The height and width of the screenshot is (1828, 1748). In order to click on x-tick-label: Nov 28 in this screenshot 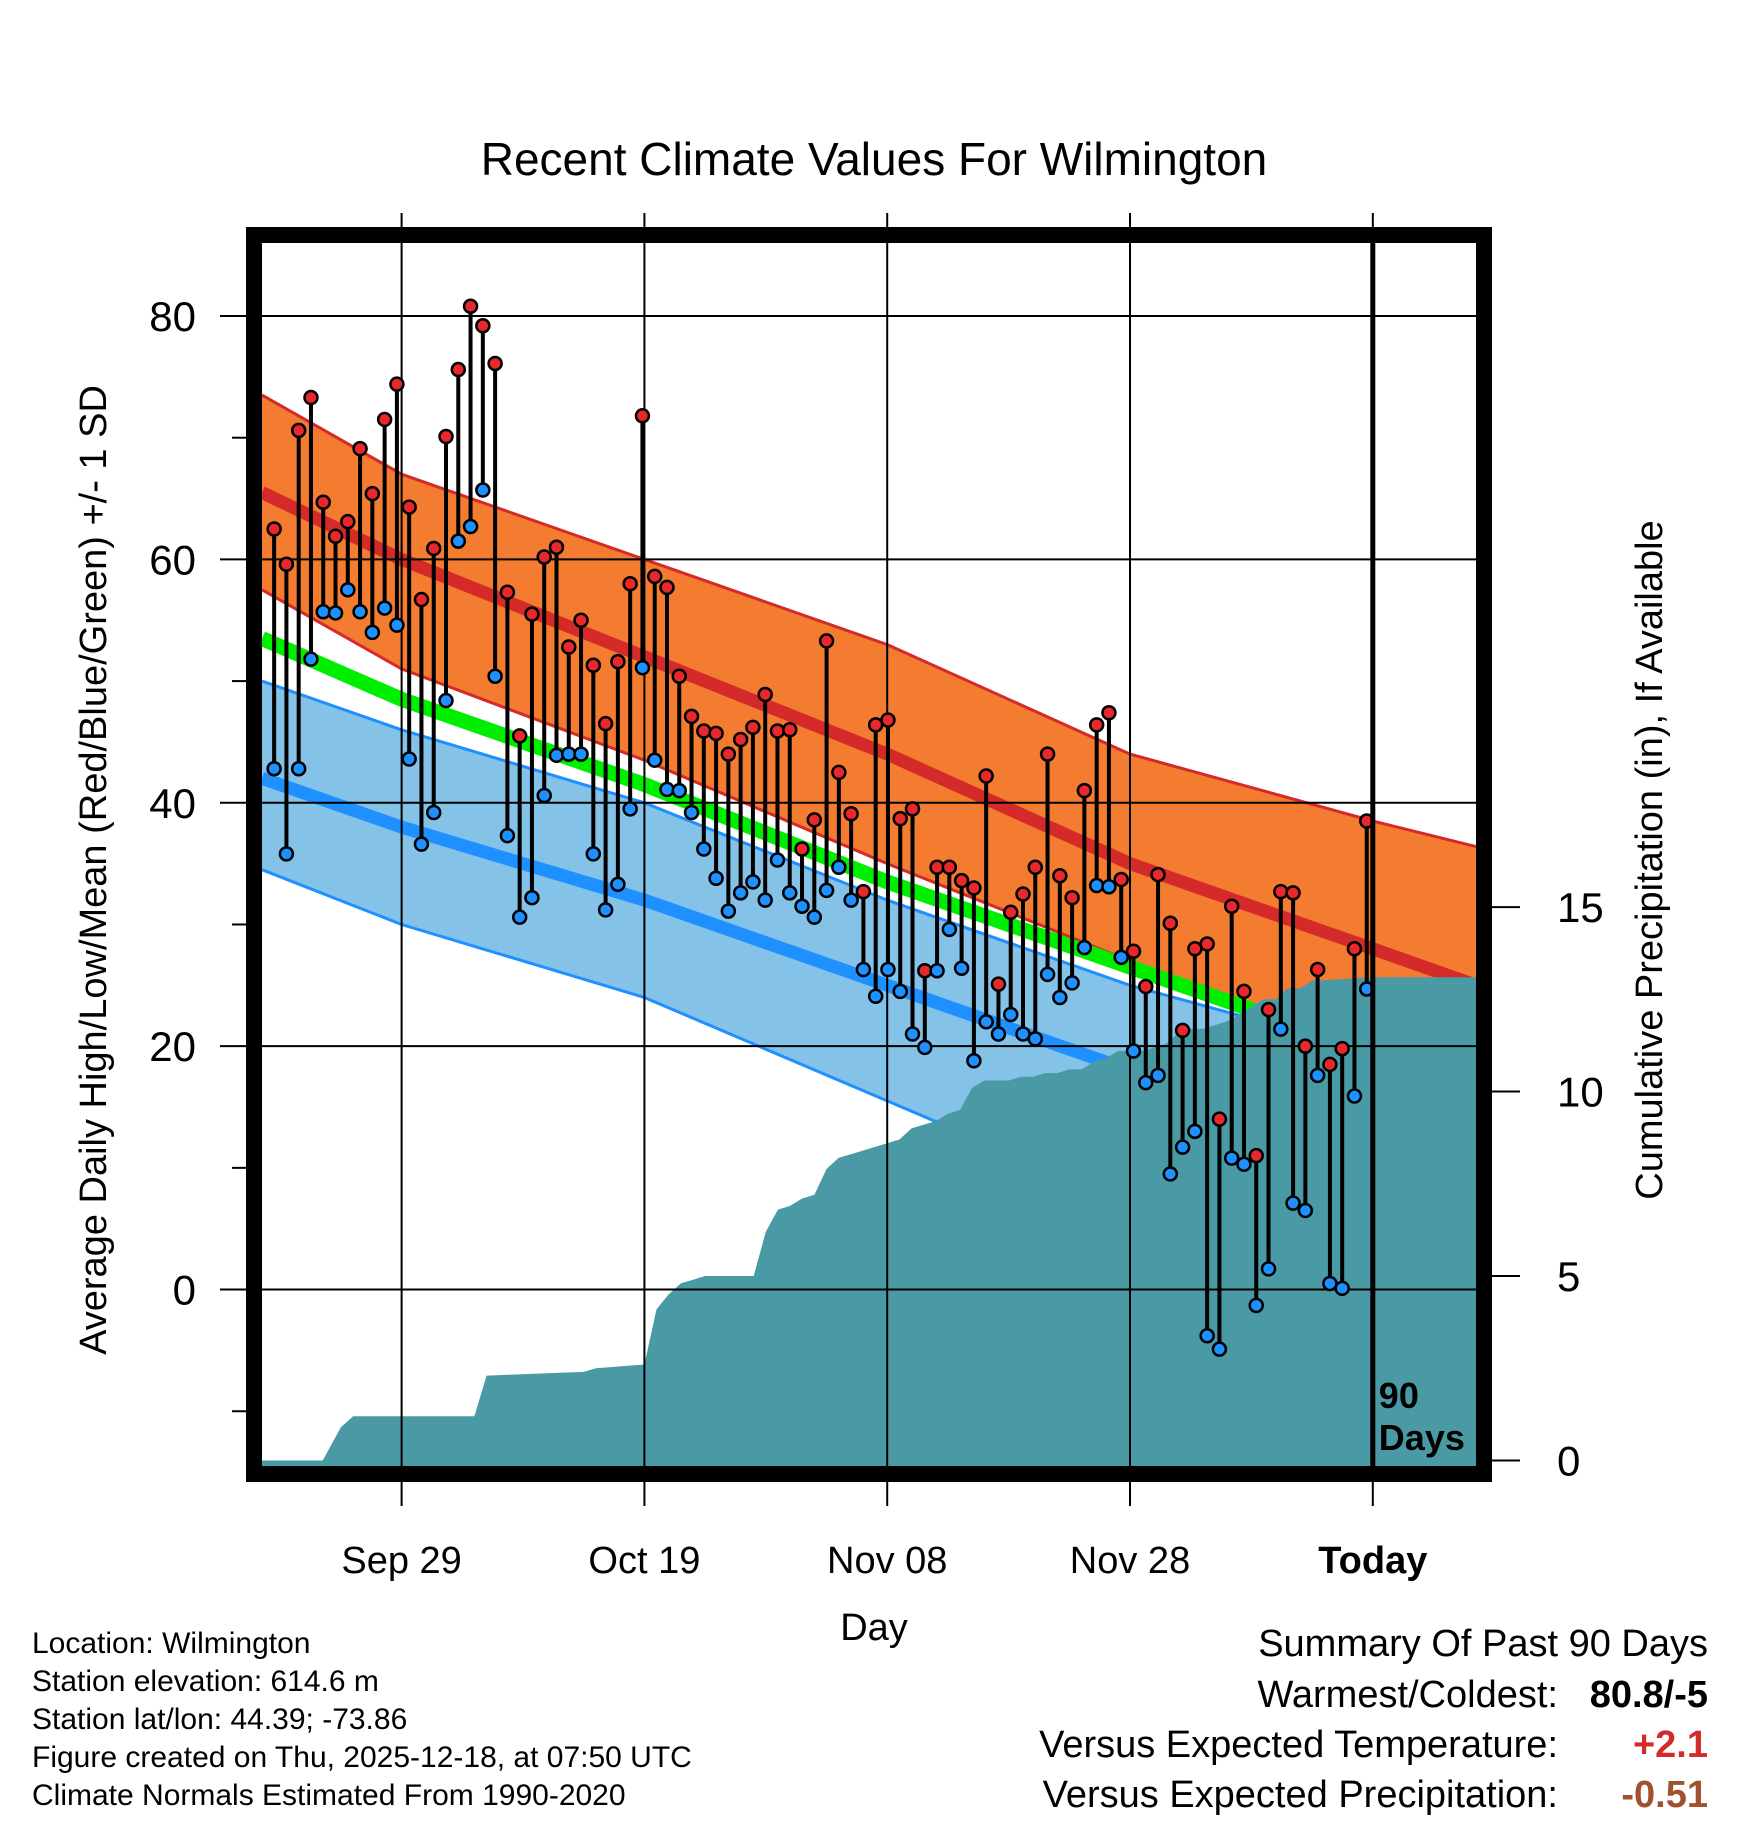, I will do `click(1130, 1561)`.